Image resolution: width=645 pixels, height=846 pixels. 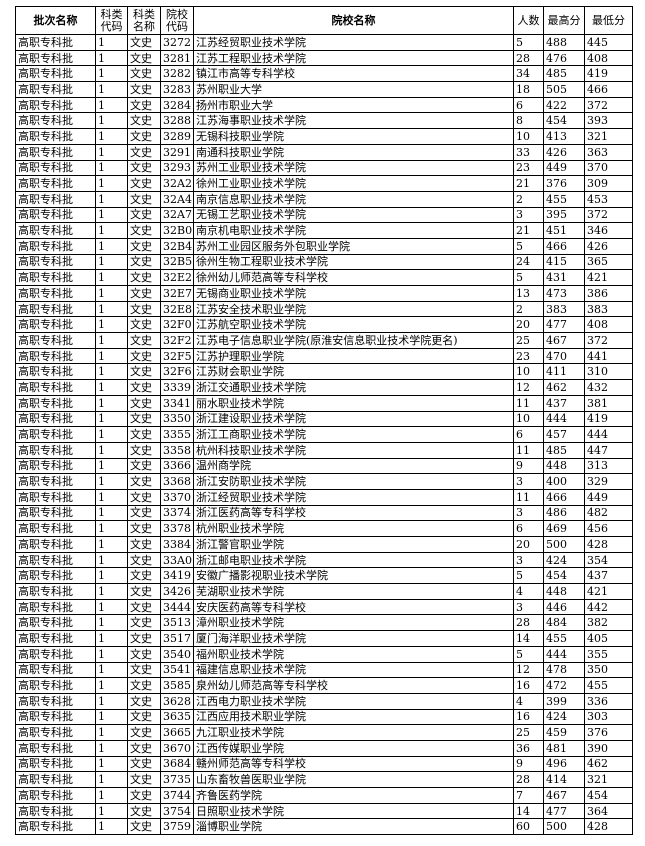 I want to click on table-cell: 467, so click(x=564, y=795).